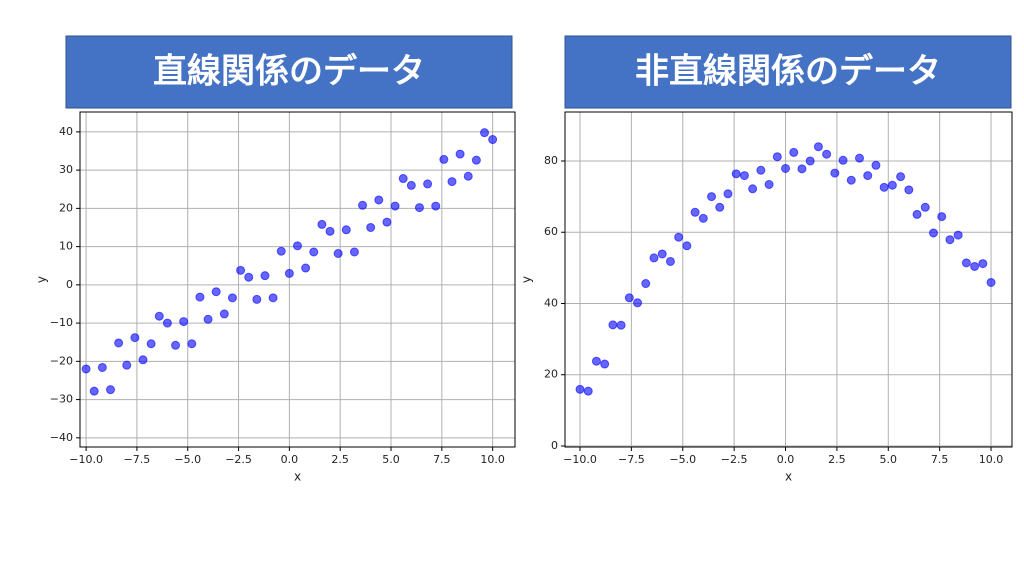 The image size is (1024, 576). What do you see at coordinates (66, 246) in the screenshot?
I see `y-tick-label: 10` at bounding box center [66, 246].